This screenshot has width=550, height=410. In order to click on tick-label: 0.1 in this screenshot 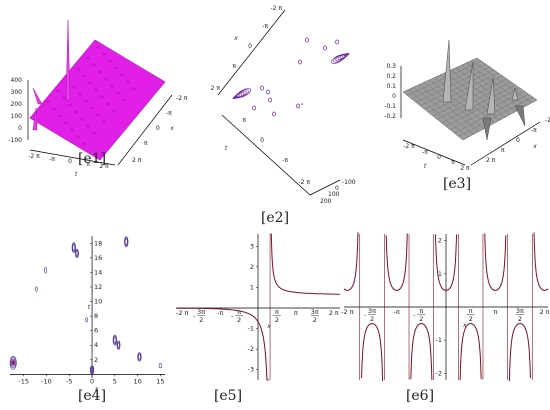, I will do `click(391, 86)`.